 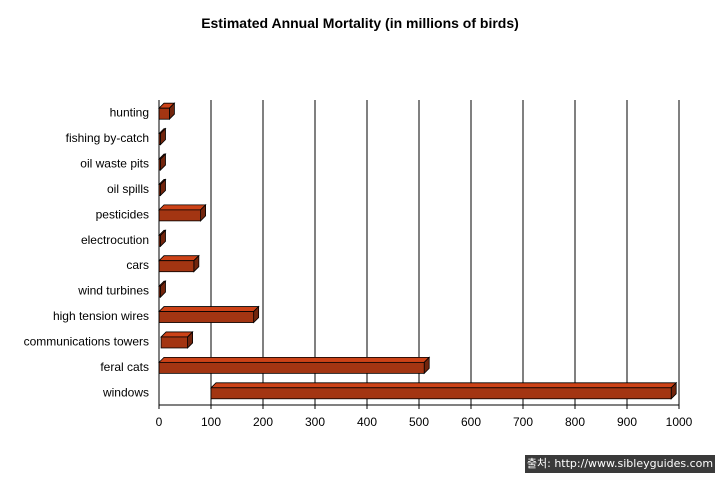 I want to click on category-label: communications towers, so click(x=86, y=341).